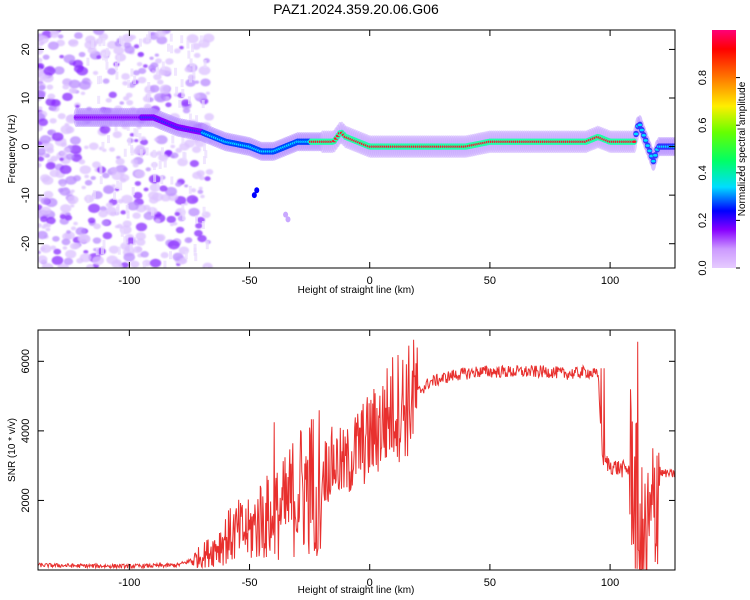 The width and height of the screenshot is (750, 600). Describe the element at coordinates (356, 290) in the screenshot. I see `spectrogram-xlabel: Height of straight line (km)` at that location.